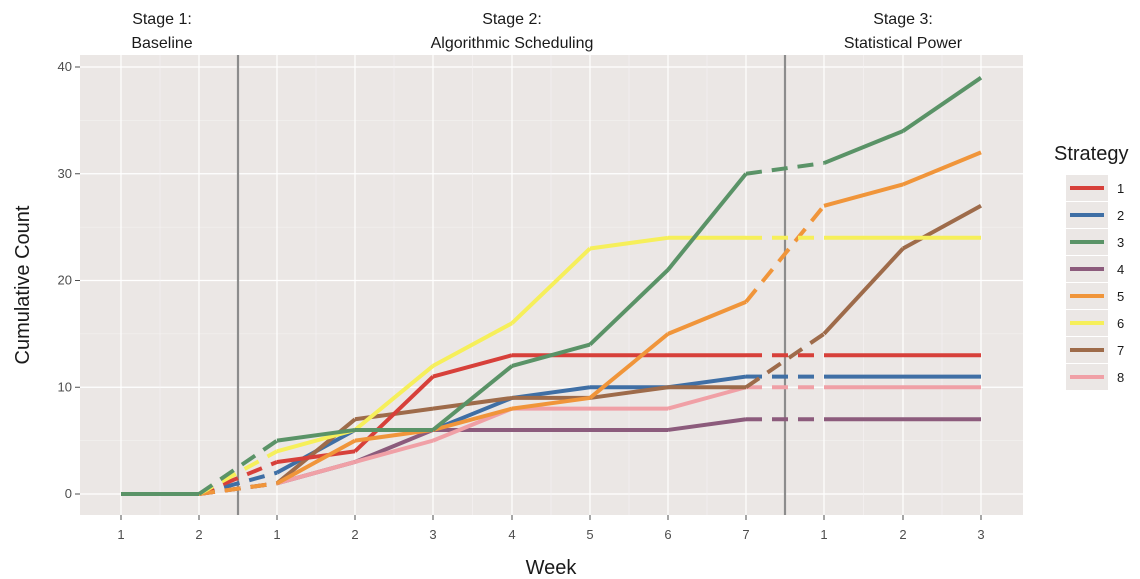  I want to click on stage-2-title: Stage 2:, so click(512, 19).